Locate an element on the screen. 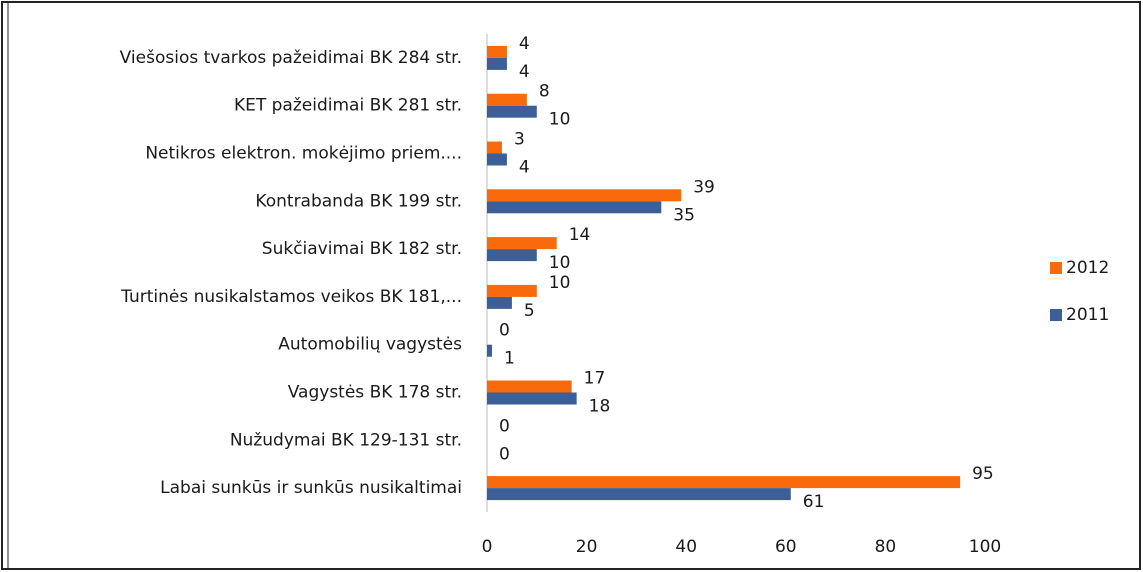 This screenshot has height=572, width=1143. data-label: 35 is located at coordinates (684, 215).